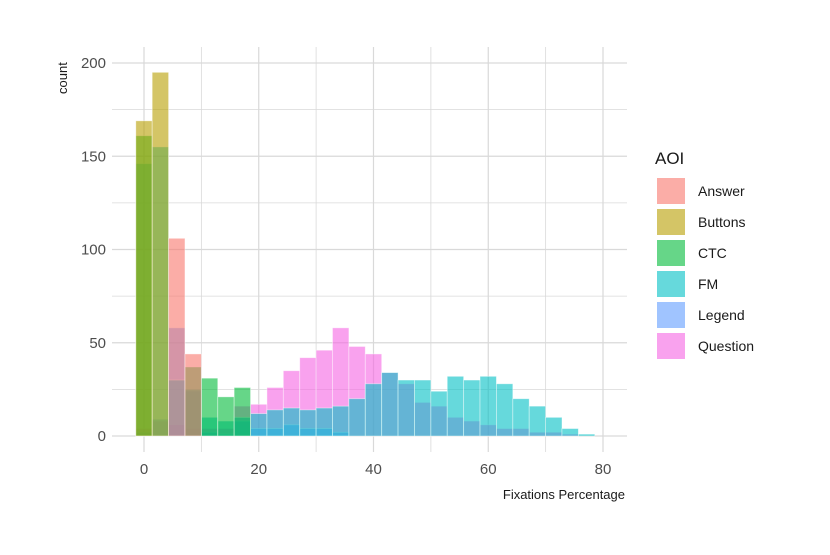 The width and height of the screenshot is (830, 555). What do you see at coordinates (97, 343) in the screenshot?
I see `y-tick-label: 50` at bounding box center [97, 343].